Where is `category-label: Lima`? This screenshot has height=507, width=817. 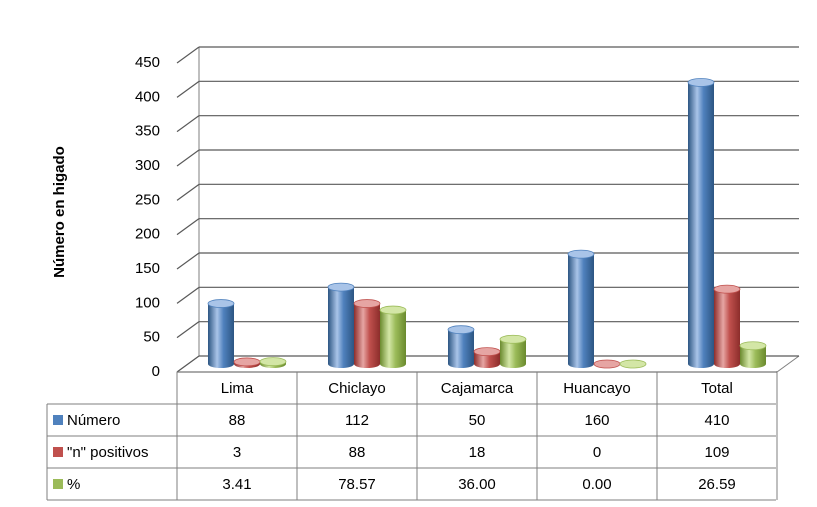
category-label: Lima is located at coordinates (237, 388).